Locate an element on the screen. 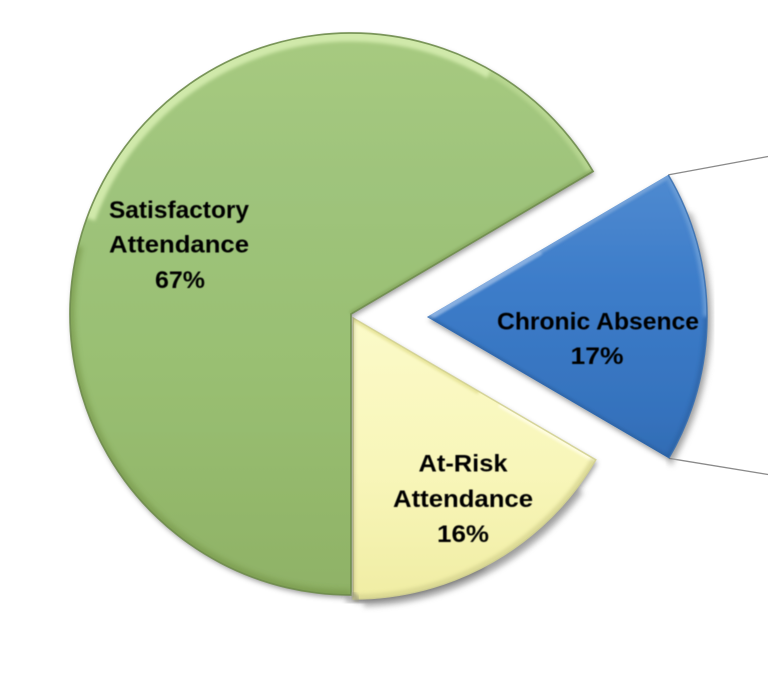 The width and height of the screenshot is (768, 678). svg-text: 17% is located at coordinates (597, 356).